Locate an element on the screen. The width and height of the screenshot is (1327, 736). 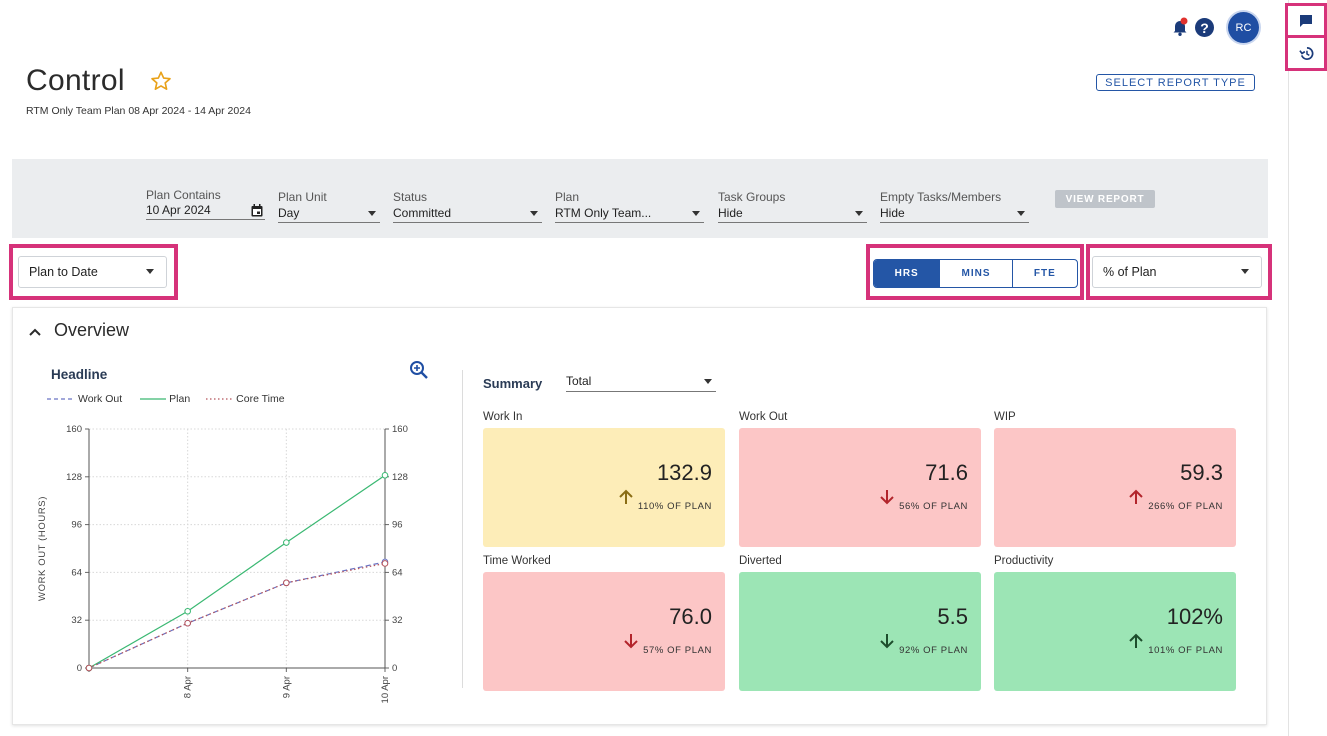
comparison-highlight is located at coordinates (1179, 272).